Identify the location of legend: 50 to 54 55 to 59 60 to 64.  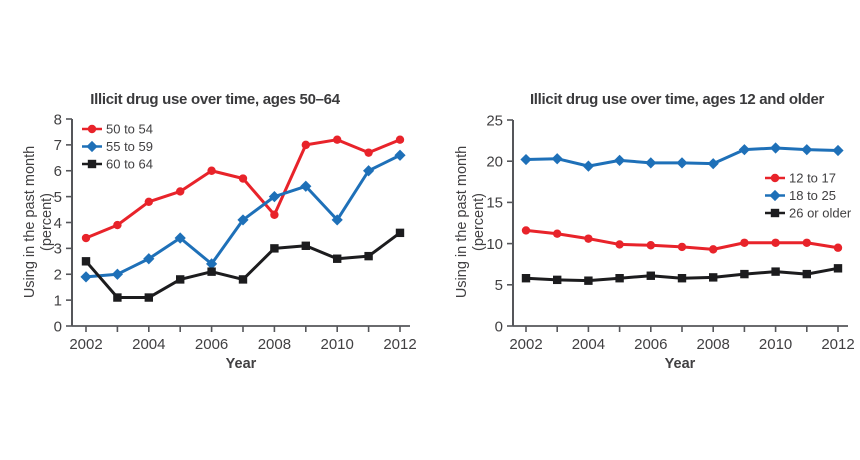
(117, 147).